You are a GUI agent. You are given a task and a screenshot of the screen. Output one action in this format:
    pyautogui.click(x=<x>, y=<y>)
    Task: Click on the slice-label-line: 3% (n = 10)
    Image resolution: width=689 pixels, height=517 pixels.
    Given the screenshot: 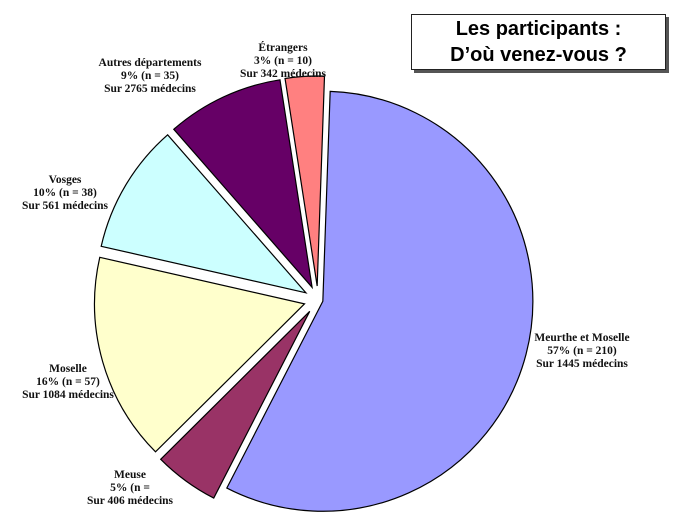 What is the action you would take?
    pyautogui.click(x=283, y=61)
    